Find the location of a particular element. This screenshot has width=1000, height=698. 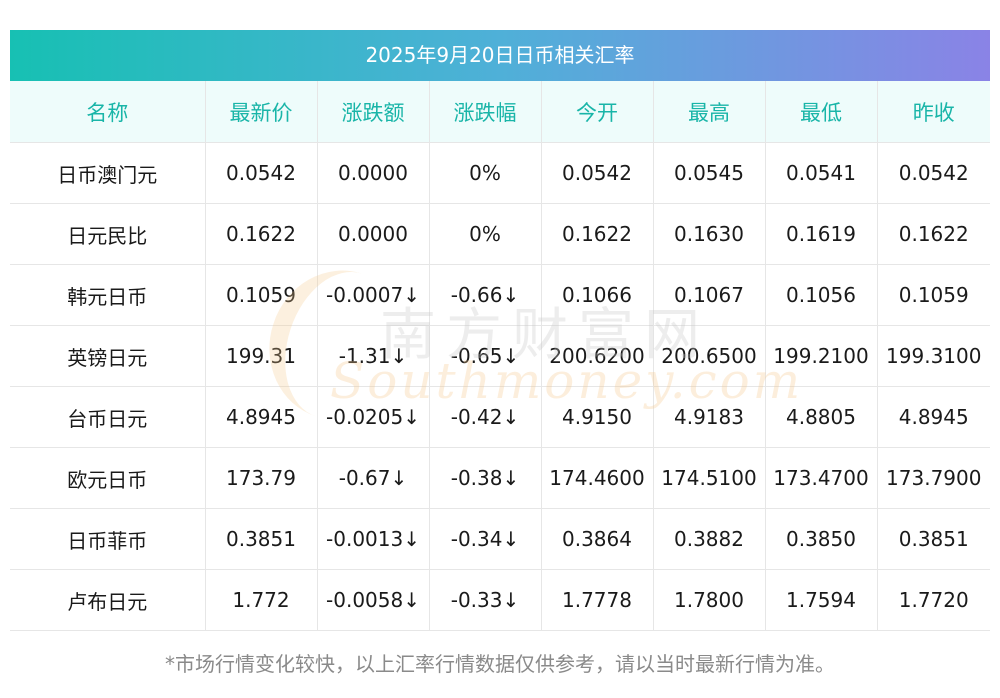

cell-low: 4.8805 is located at coordinates (821, 417).